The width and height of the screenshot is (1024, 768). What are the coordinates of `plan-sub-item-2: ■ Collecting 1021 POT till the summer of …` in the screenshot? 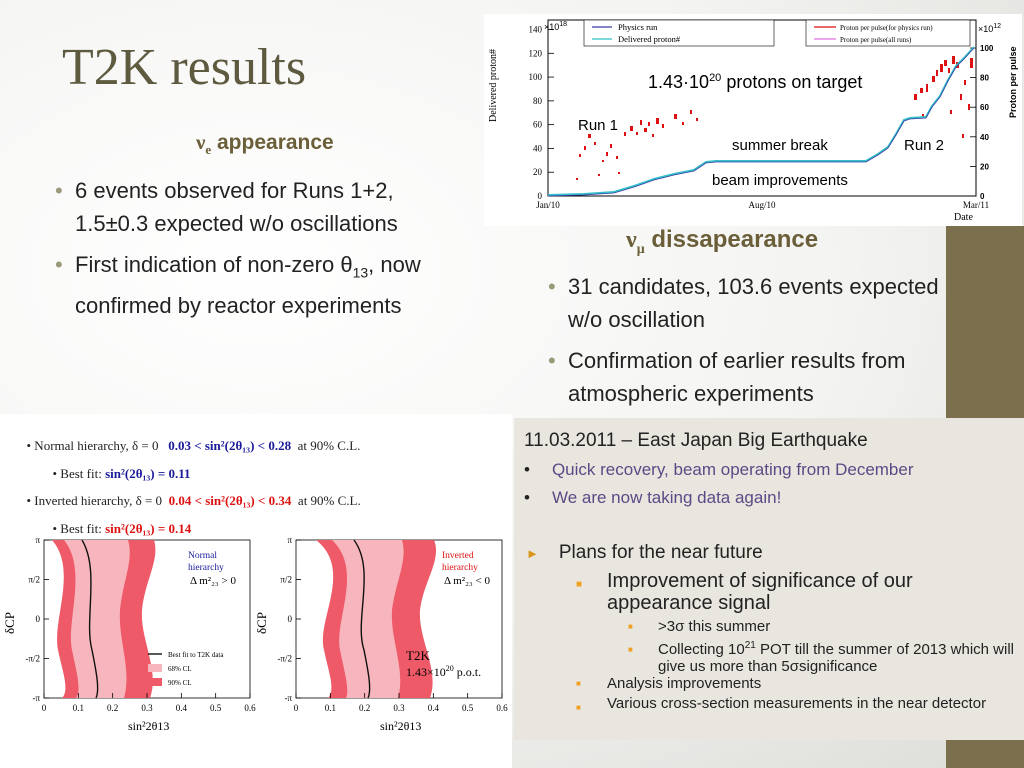 It's located at (821, 657).